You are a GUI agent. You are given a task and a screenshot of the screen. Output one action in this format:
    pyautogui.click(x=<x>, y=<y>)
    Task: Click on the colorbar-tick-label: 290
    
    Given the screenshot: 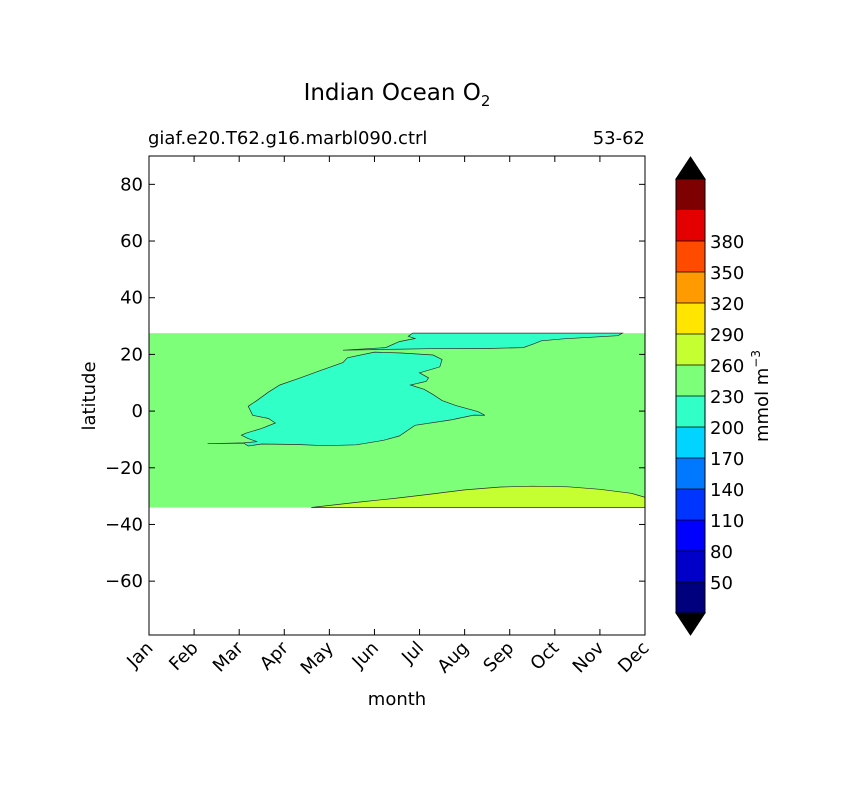 What is the action you would take?
    pyautogui.click(x=727, y=335)
    